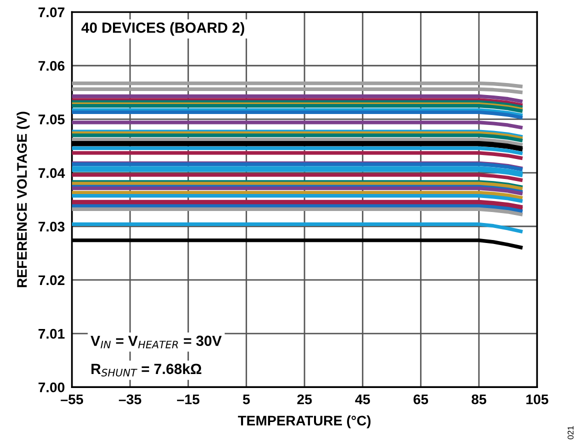 This screenshot has width=580, height=446. What do you see at coordinates (51, 333) in the screenshot?
I see `y-tick-label: 7.01` at bounding box center [51, 333].